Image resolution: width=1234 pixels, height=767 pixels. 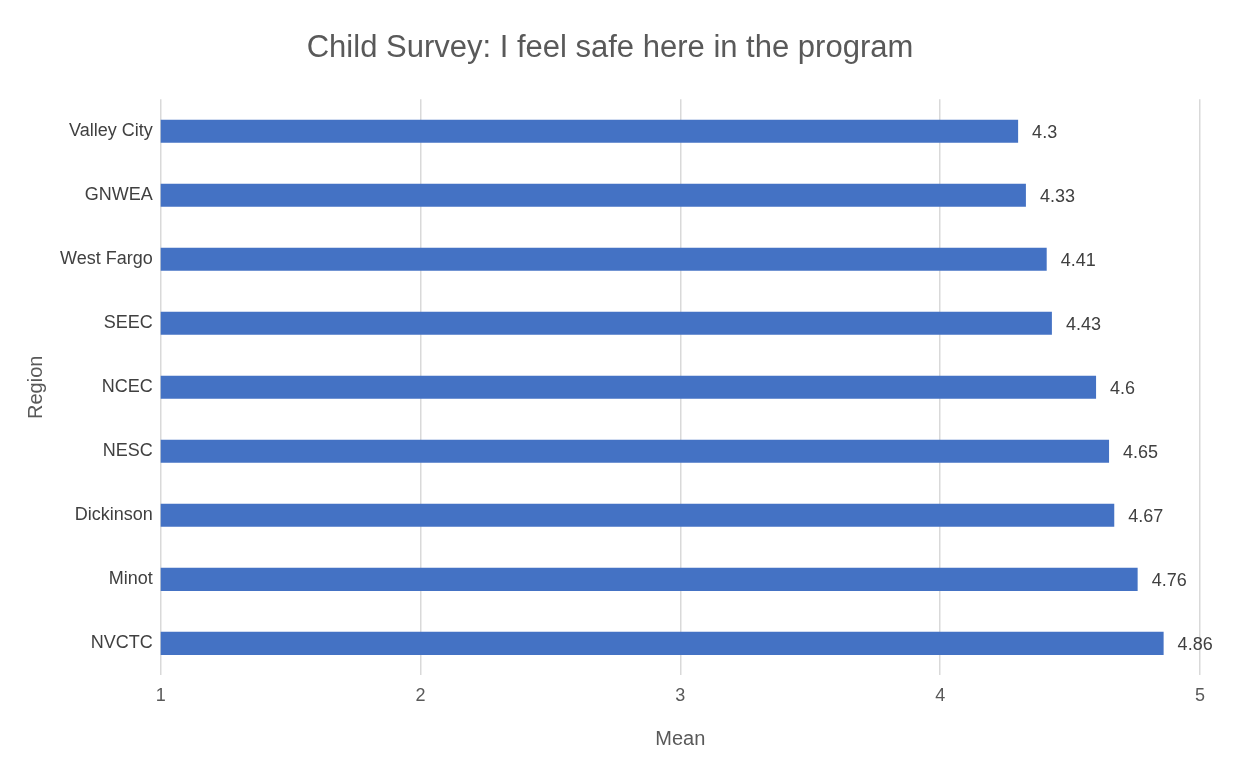 What do you see at coordinates (680, 695) in the screenshot?
I see `x-tick-label: 3` at bounding box center [680, 695].